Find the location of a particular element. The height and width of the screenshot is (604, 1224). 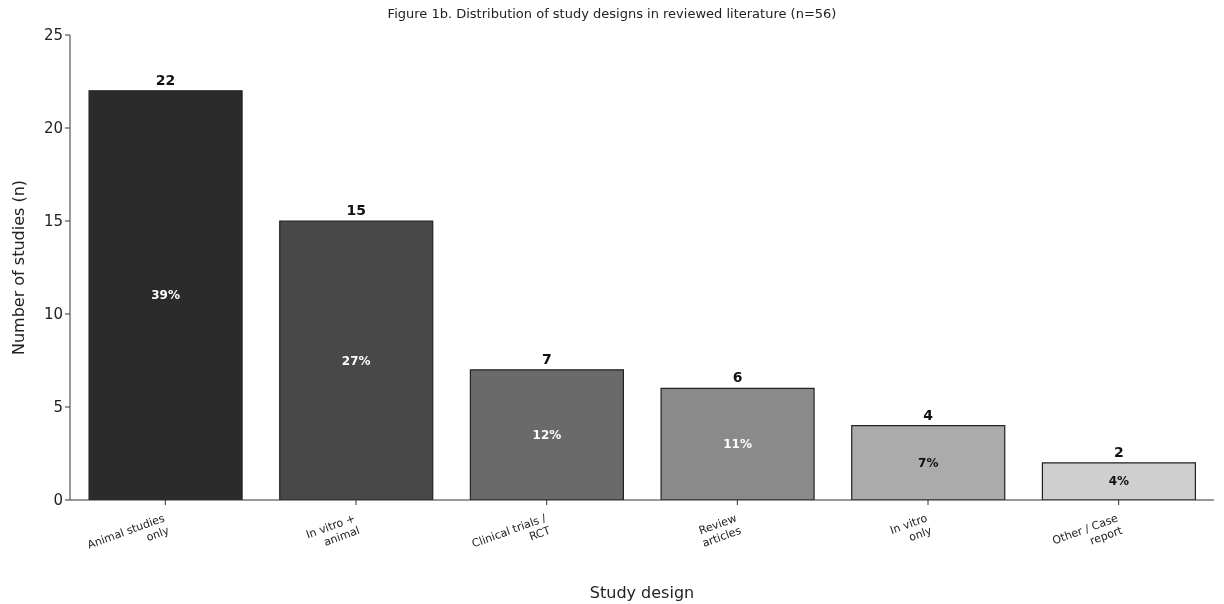

x-tick-label: In vitro only is located at coordinates (911, 527).